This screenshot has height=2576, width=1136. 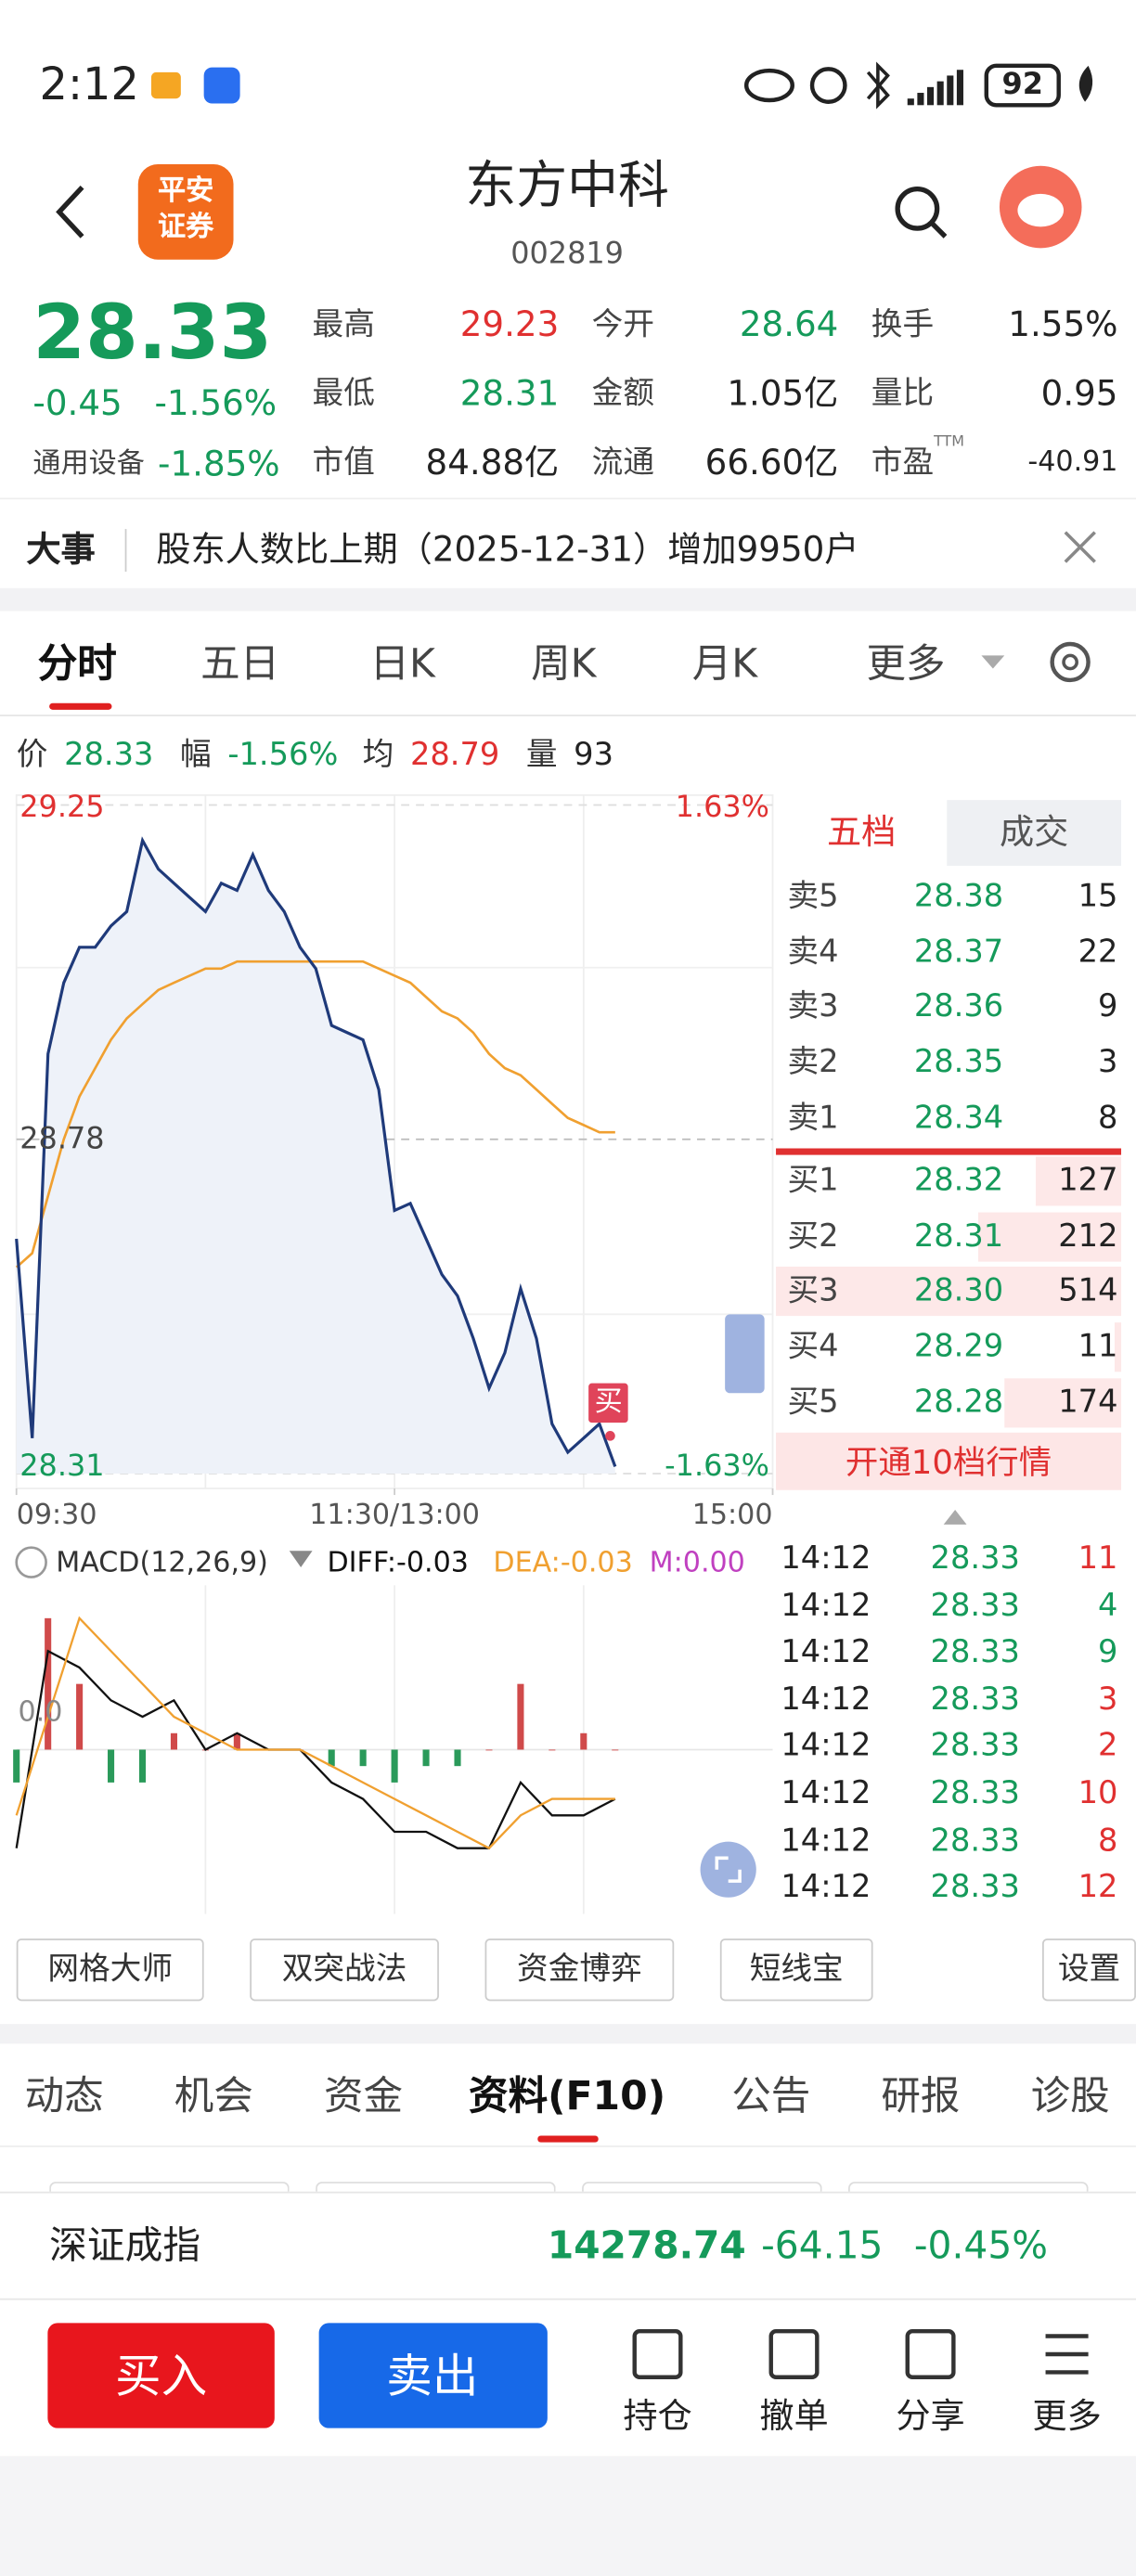 What do you see at coordinates (564, 664) in the screenshot?
I see `period-tab: 周K` at bounding box center [564, 664].